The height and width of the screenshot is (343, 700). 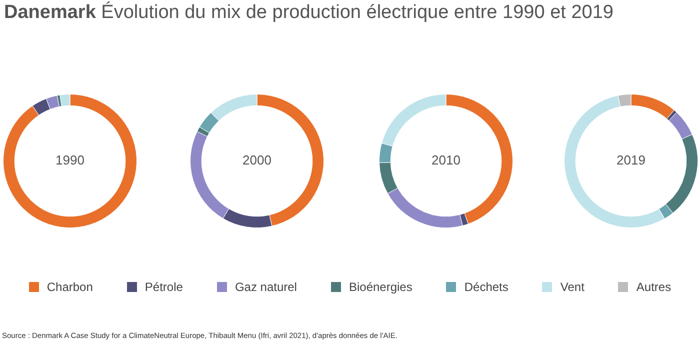 I want to click on slice-label: 2010, so click(x=446, y=160).